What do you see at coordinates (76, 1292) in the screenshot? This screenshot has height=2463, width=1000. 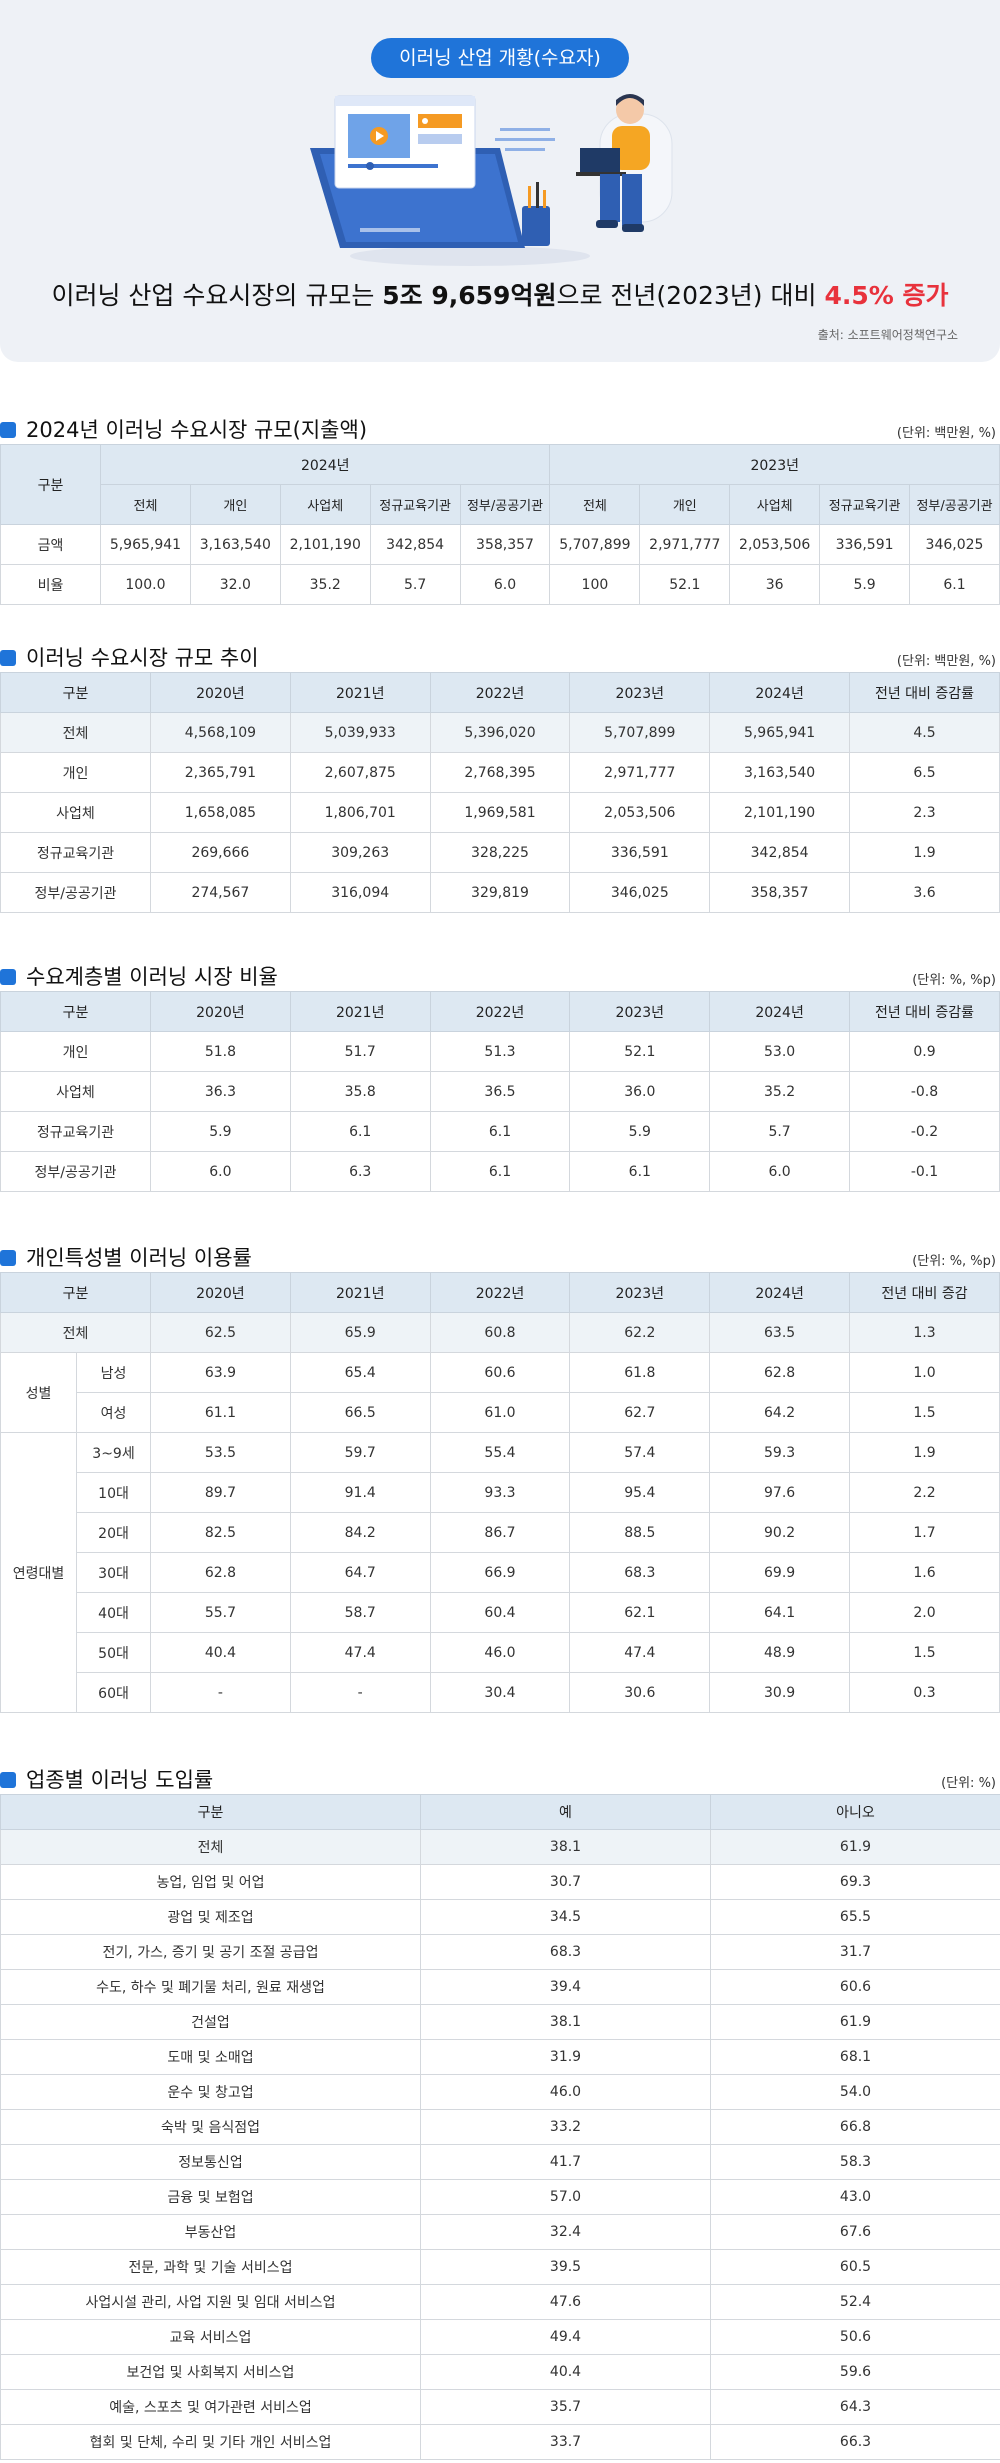 I see `header-cell: 구분` at bounding box center [76, 1292].